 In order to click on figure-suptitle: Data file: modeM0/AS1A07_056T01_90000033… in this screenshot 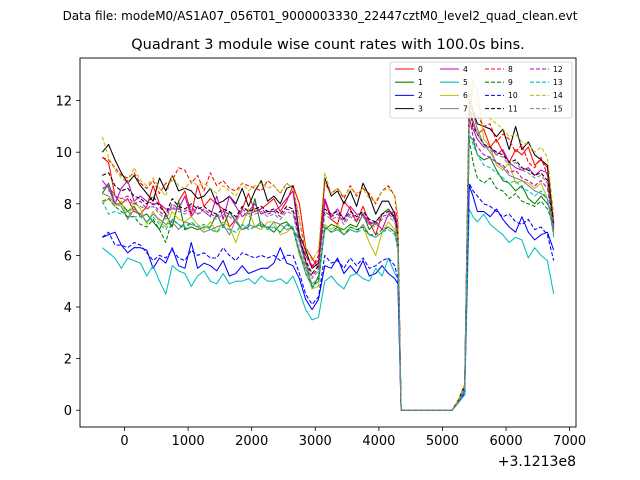, I will do `click(320, 16)`.